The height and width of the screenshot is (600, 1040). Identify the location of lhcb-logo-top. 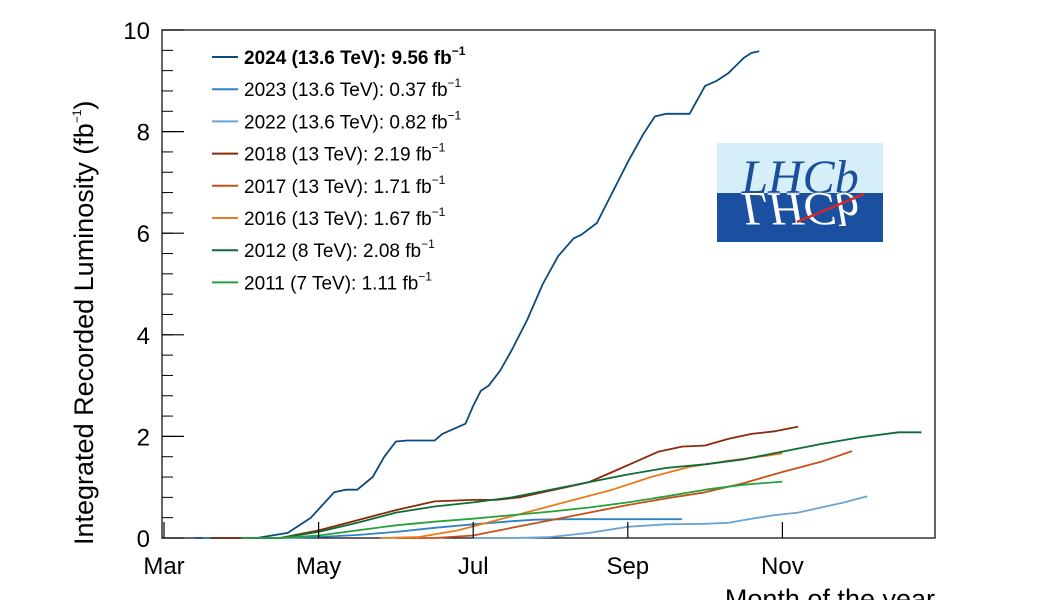
(800, 168).